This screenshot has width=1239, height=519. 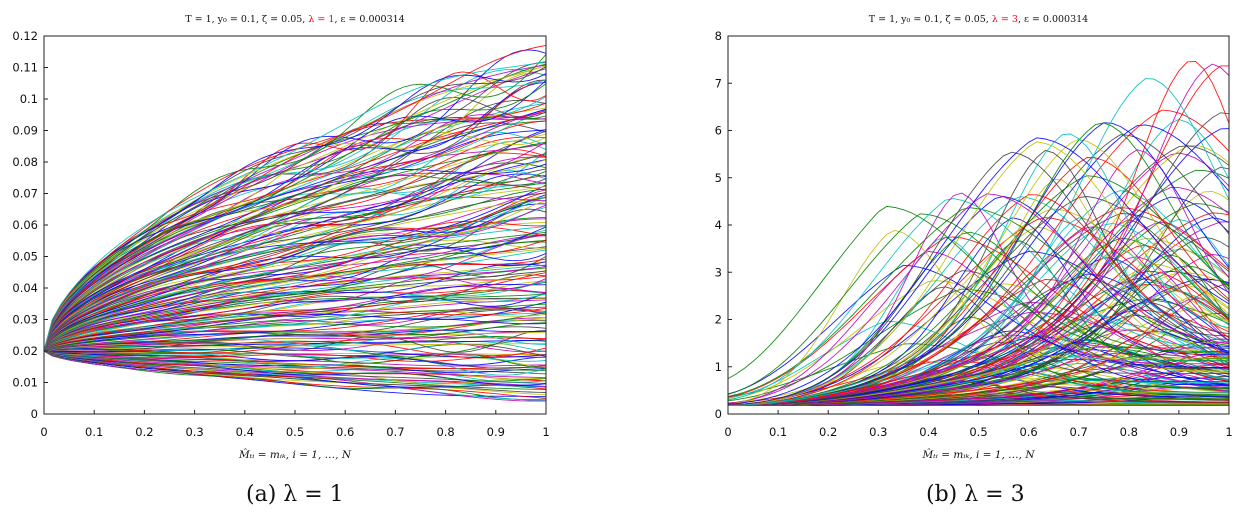 What do you see at coordinates (718, 272) in the screenshot?
I see `y-tick-label: 3` at bounding box center [718, 272].